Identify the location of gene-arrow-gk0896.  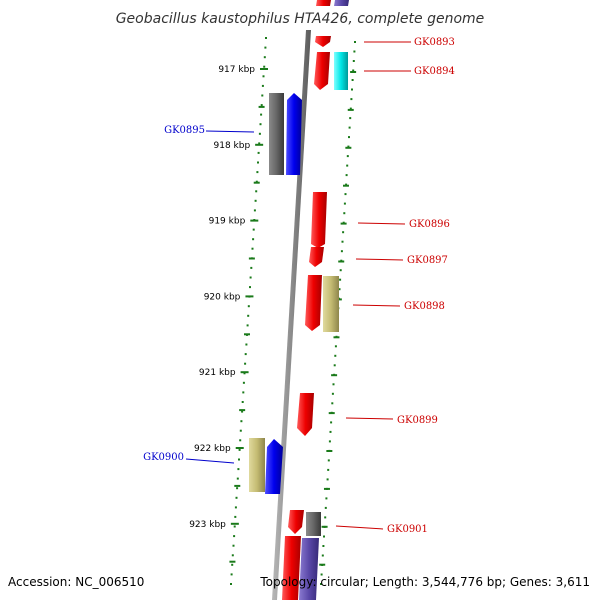
(319, 220).